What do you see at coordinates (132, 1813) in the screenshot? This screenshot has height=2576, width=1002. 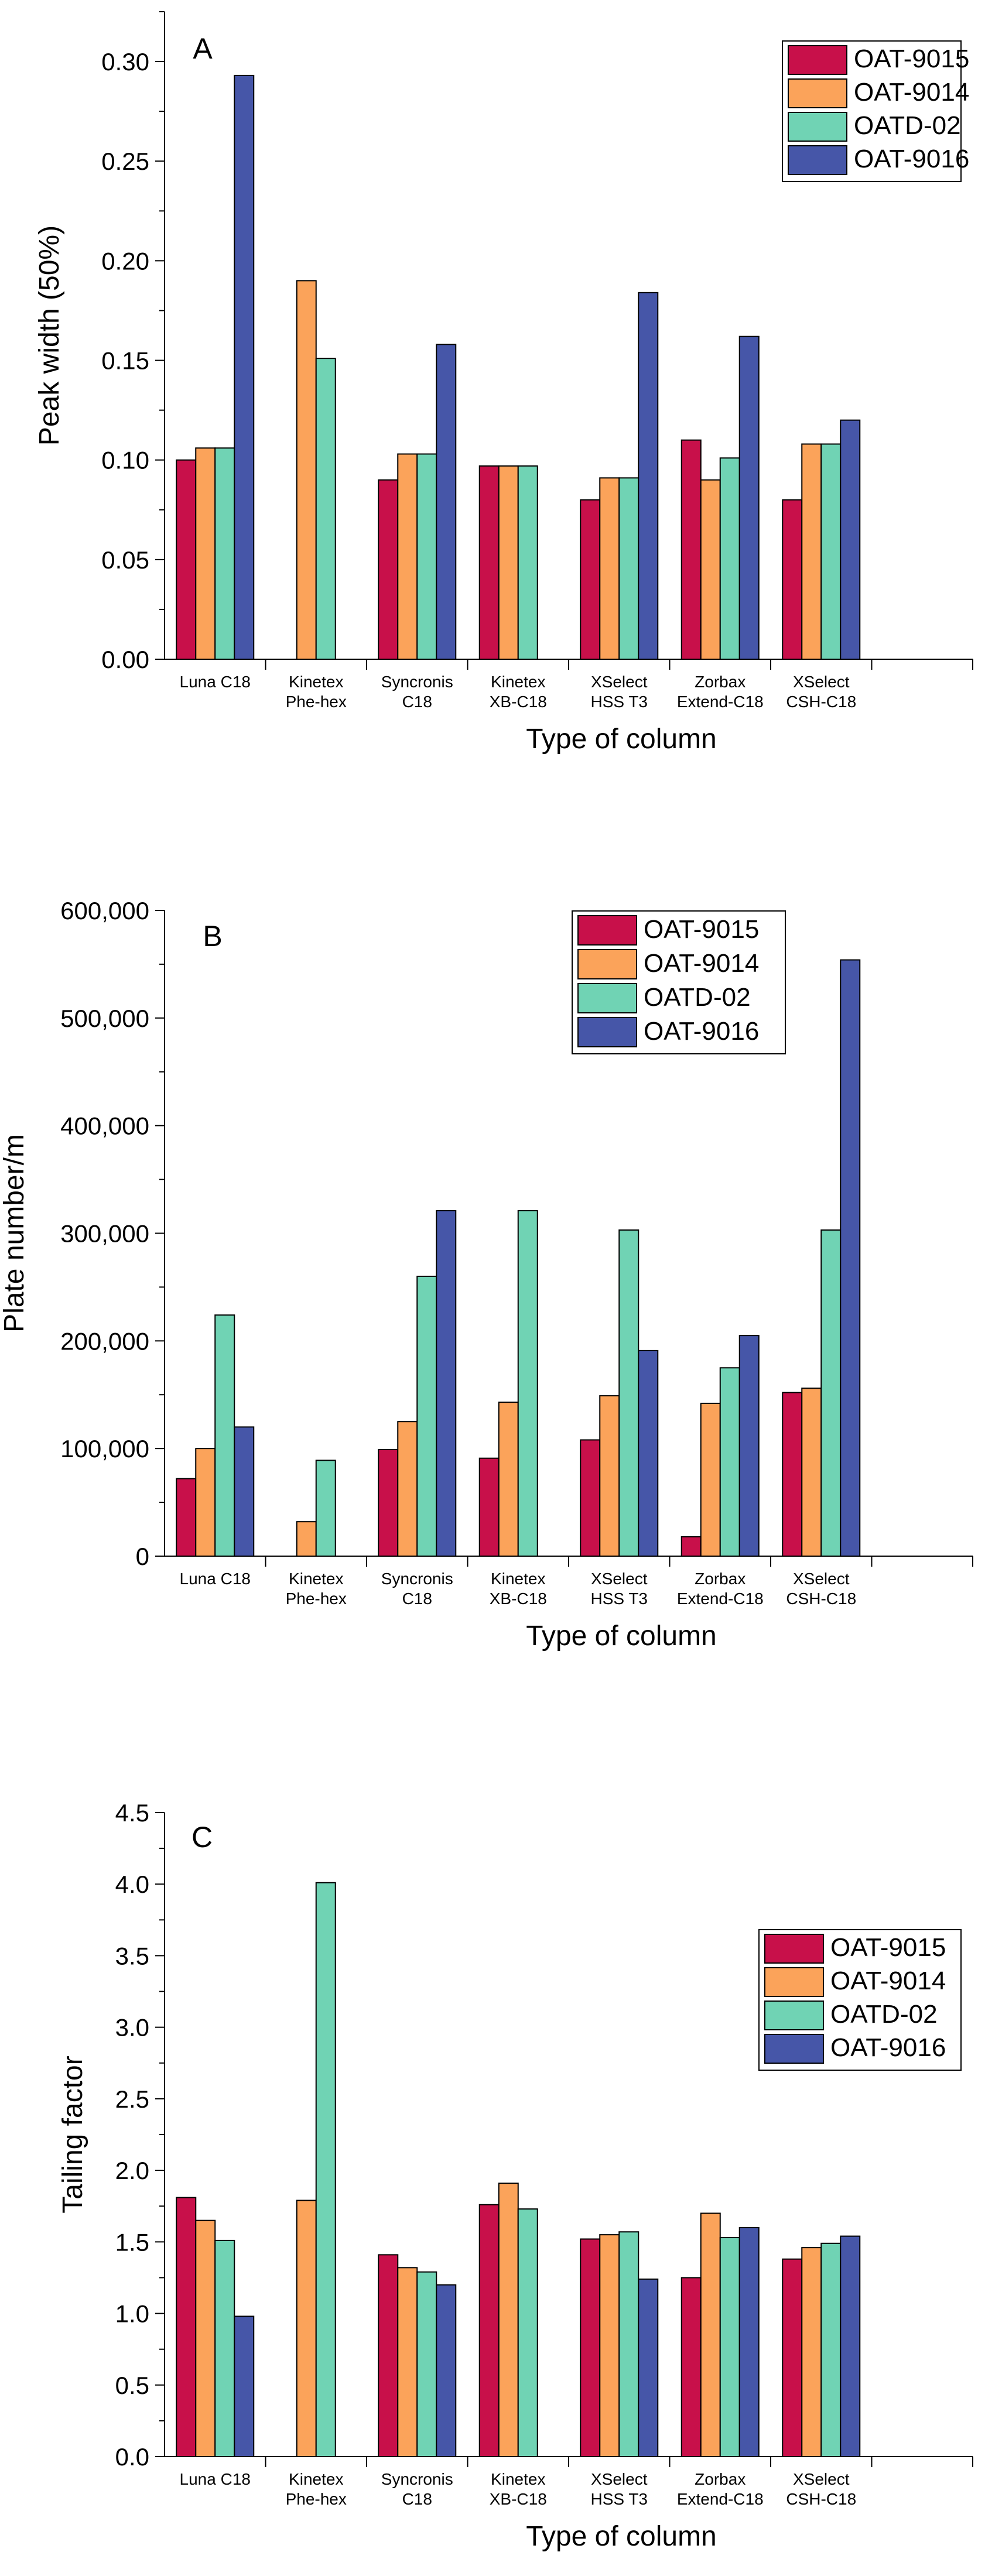 I see `y-tick-label: 4.5` at bounding box center [132, 1813].